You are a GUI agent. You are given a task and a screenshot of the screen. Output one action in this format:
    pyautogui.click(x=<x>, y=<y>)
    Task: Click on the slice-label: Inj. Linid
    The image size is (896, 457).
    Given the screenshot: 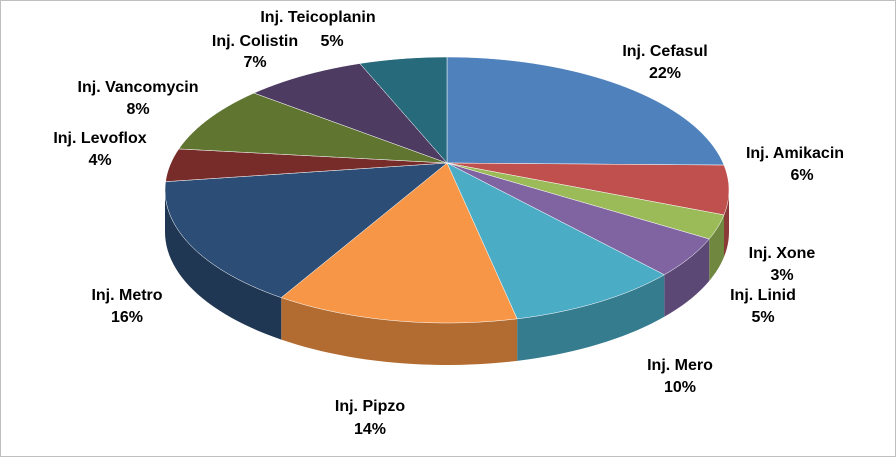 What is the action you would take?
    pyautogui.click(x=763, y=295)
    